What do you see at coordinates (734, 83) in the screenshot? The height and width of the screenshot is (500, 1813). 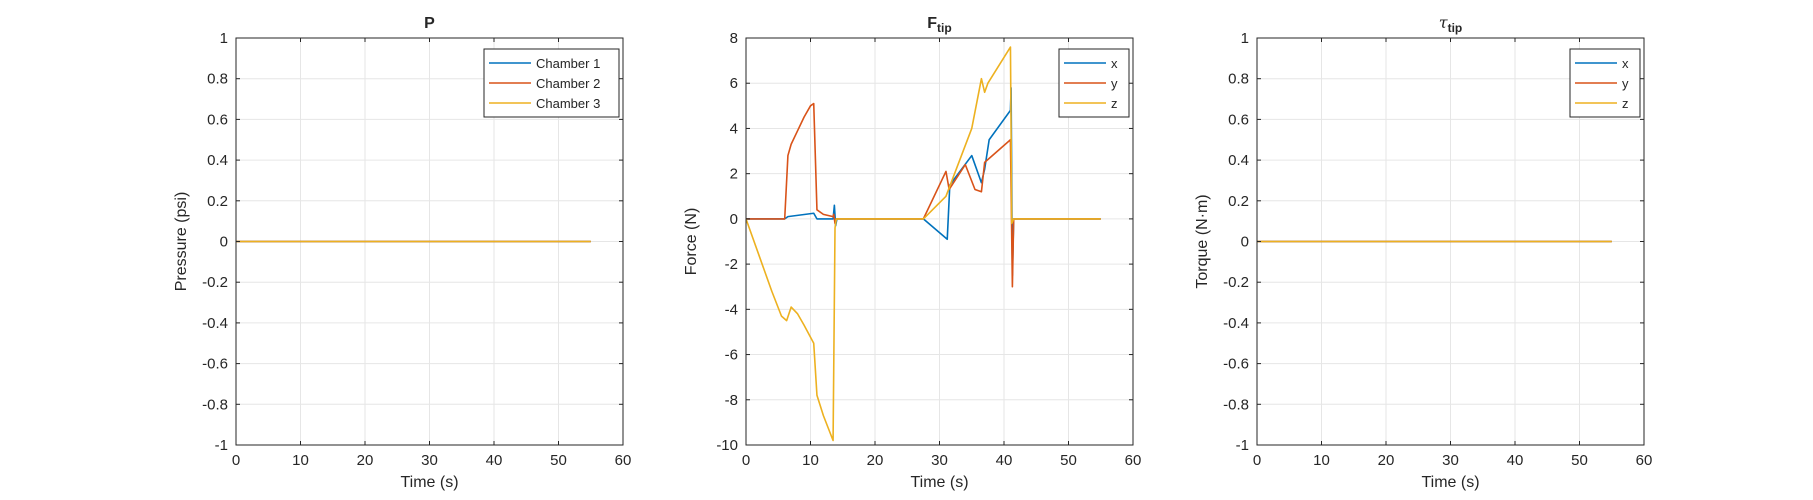 I see `y-tick-label: 6` at bounding box center [734, 83].